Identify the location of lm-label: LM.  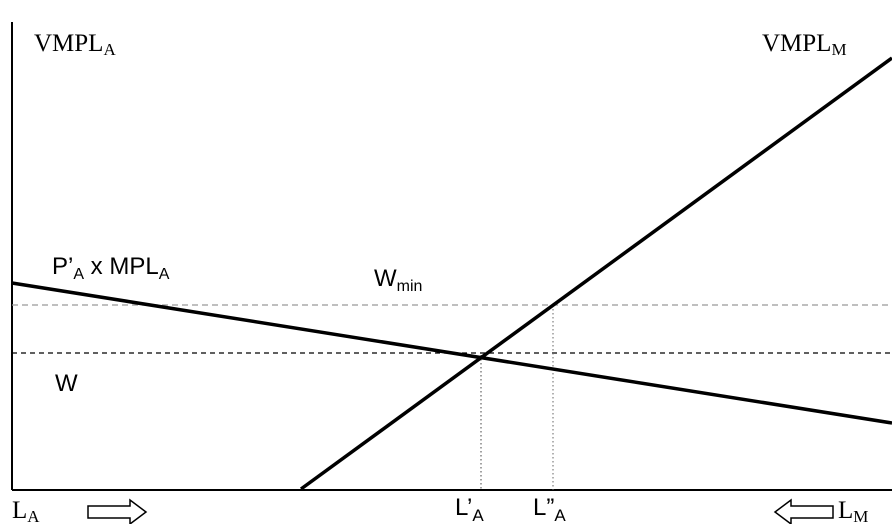
(853, 510).